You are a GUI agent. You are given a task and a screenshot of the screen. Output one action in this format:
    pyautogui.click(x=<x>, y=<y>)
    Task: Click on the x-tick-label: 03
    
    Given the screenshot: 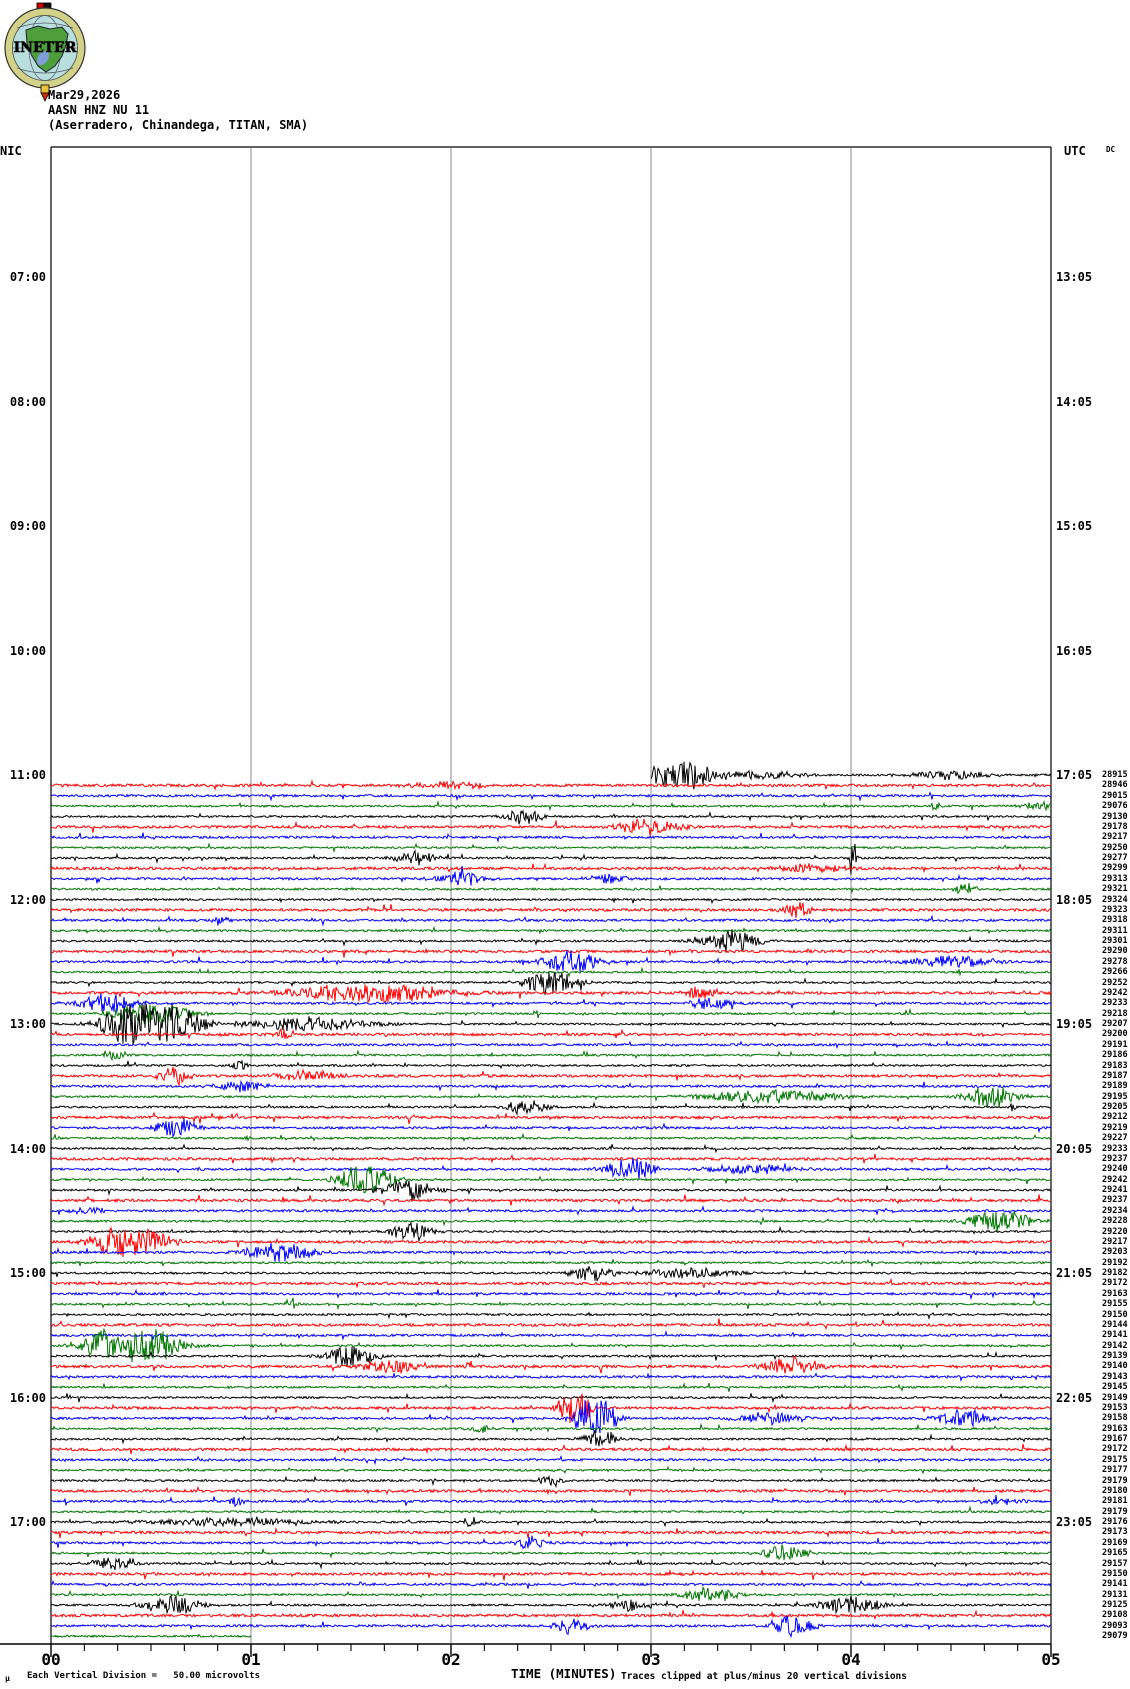 What is the action you would take?
    pyautogui.click(x=651, y=1659)
    